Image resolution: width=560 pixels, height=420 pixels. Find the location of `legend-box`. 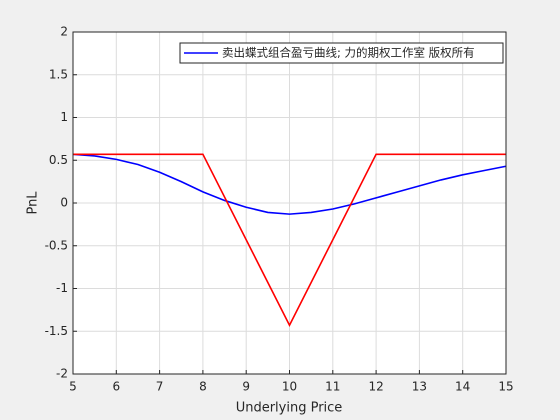

legend-box is located at coordinates (341, 53).